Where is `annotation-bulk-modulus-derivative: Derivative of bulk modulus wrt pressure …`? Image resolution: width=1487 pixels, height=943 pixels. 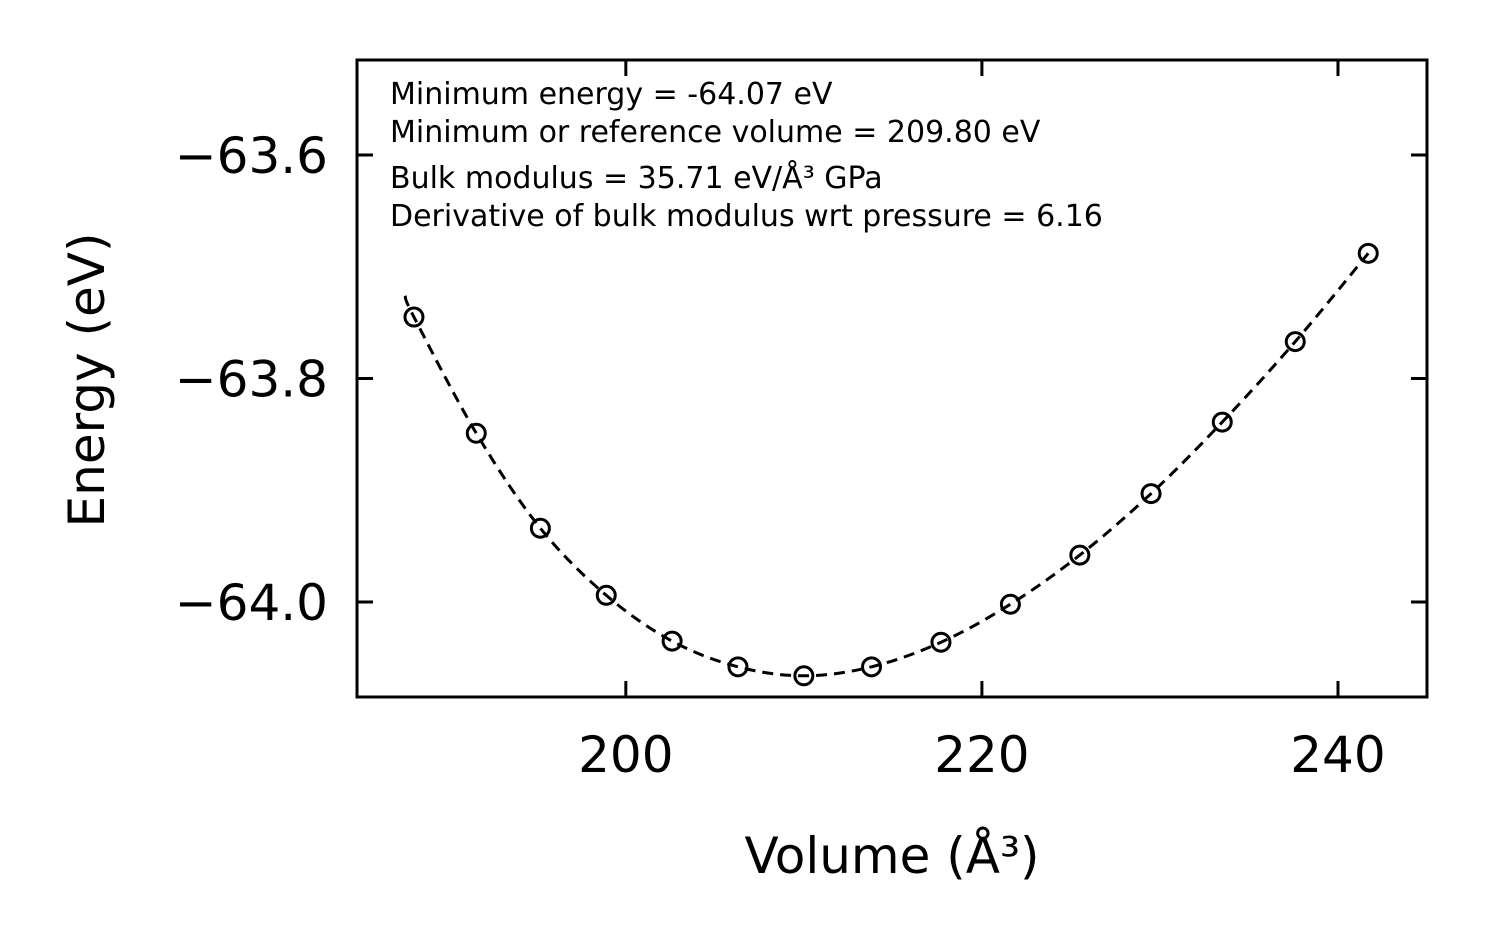 annotation-bulk-modulus-derivative: Derivative of bulk modulus wrt pressure … is located at coordinates (746, 216).